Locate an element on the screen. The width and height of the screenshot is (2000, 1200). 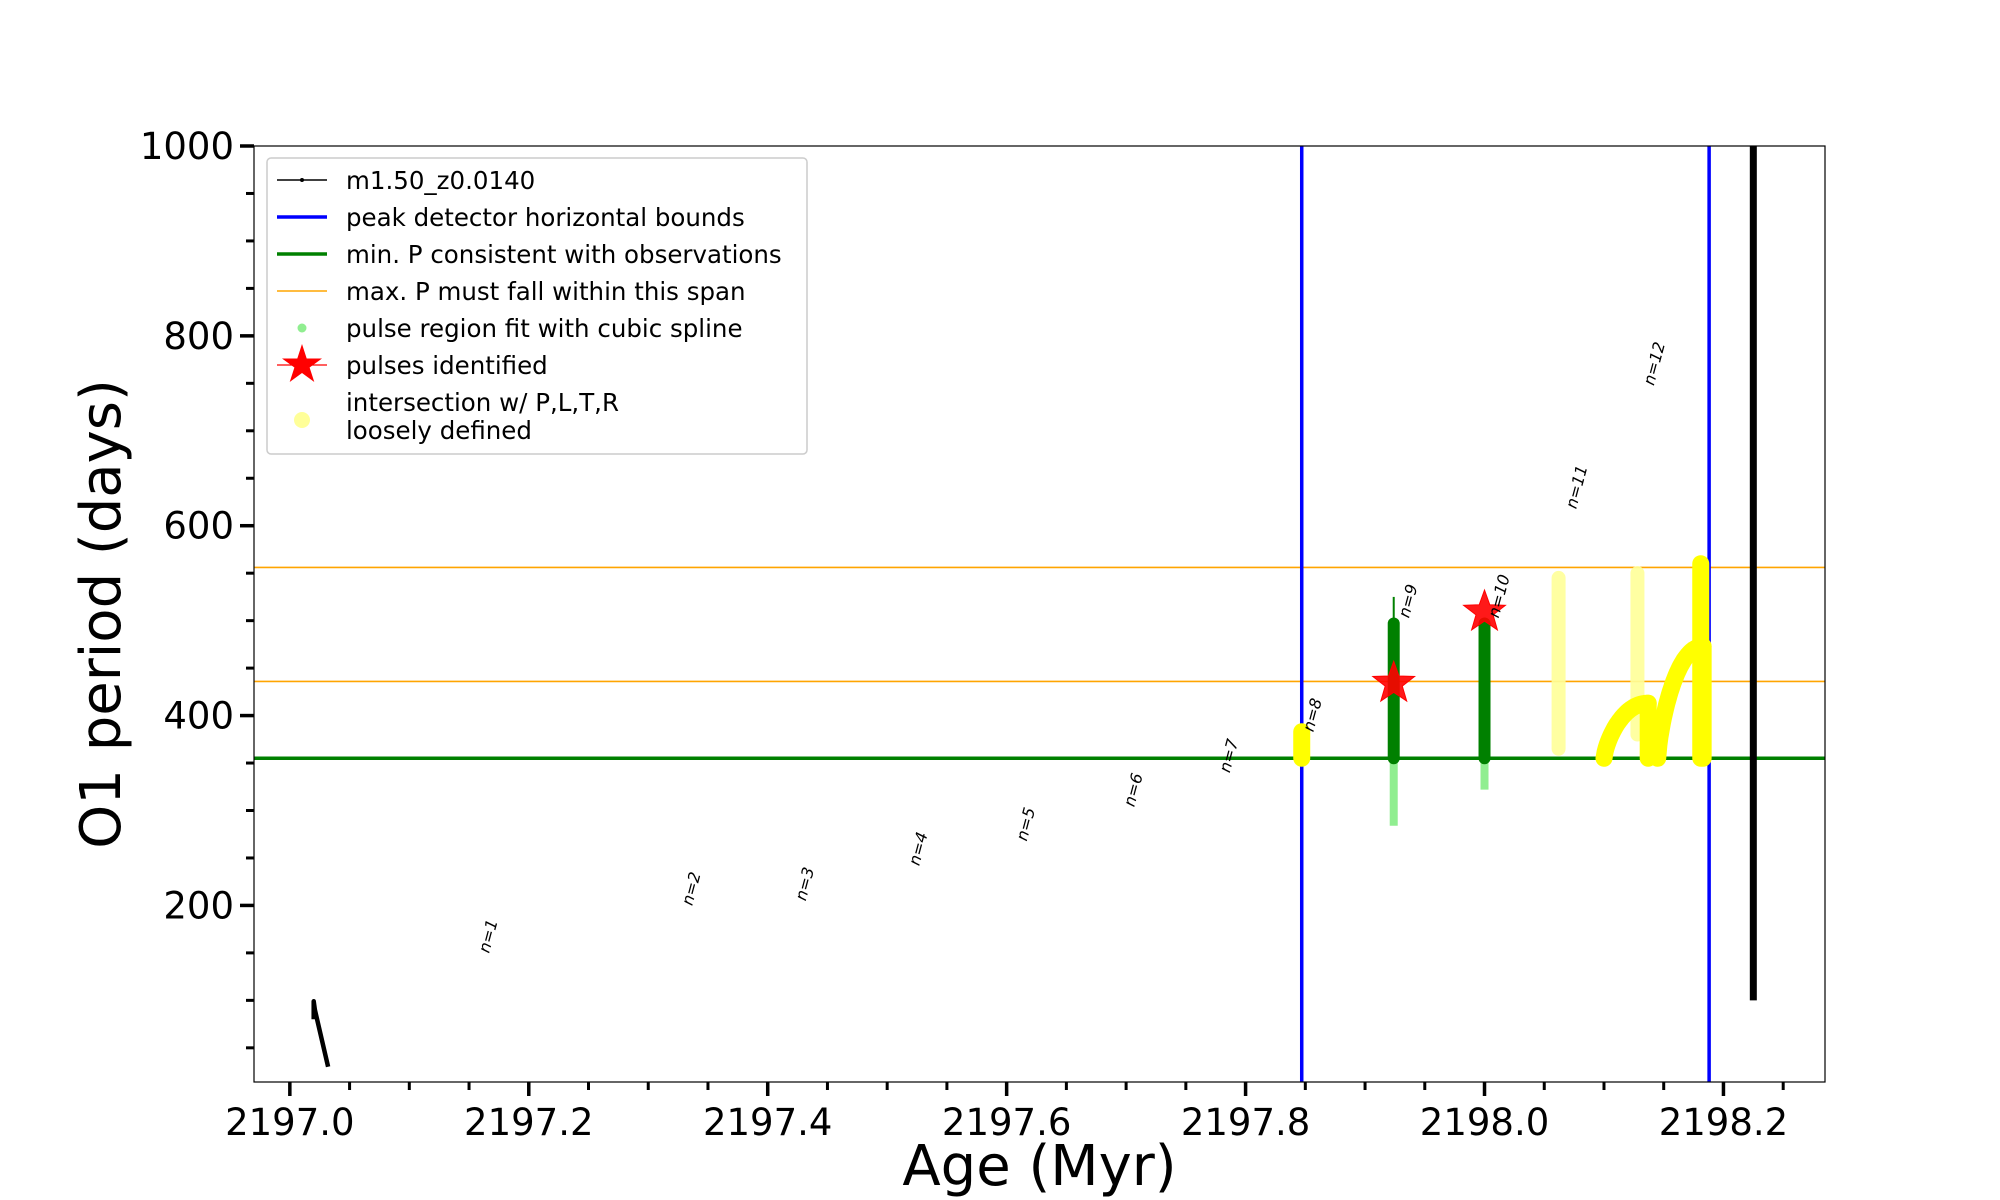
legend-label-1: peak detector horizontal bounds is located at coordinates (545, 217).